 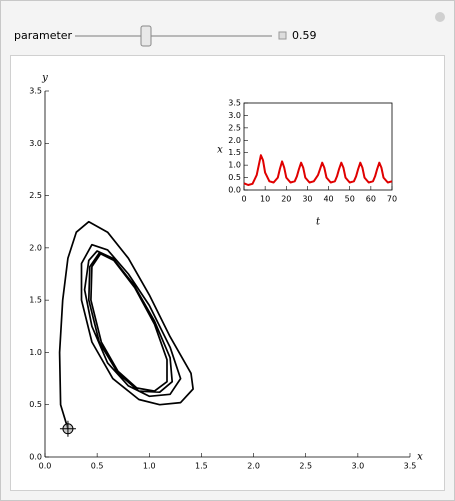 What do you see at coordinates (45, 466) in the screenshot?
I see `x-tick-label: 0.0` at bounding box center [45, 466].